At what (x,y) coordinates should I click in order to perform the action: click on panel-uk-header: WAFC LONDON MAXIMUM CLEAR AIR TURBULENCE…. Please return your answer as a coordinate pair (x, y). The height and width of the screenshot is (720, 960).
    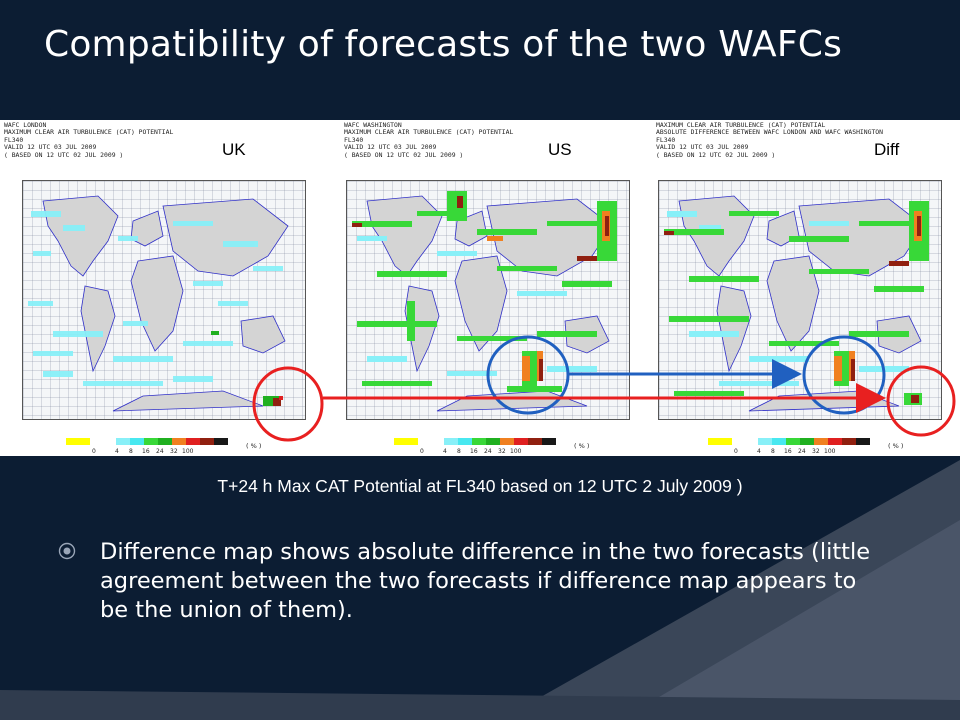
    Looking at the image, I should click on (89, 140).